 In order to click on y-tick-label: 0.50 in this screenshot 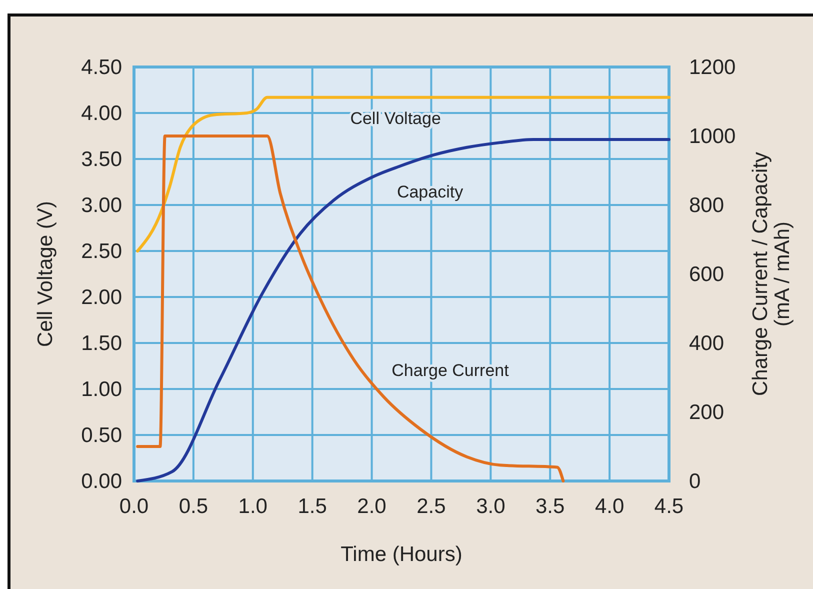, I will do `click(101, 435)`.